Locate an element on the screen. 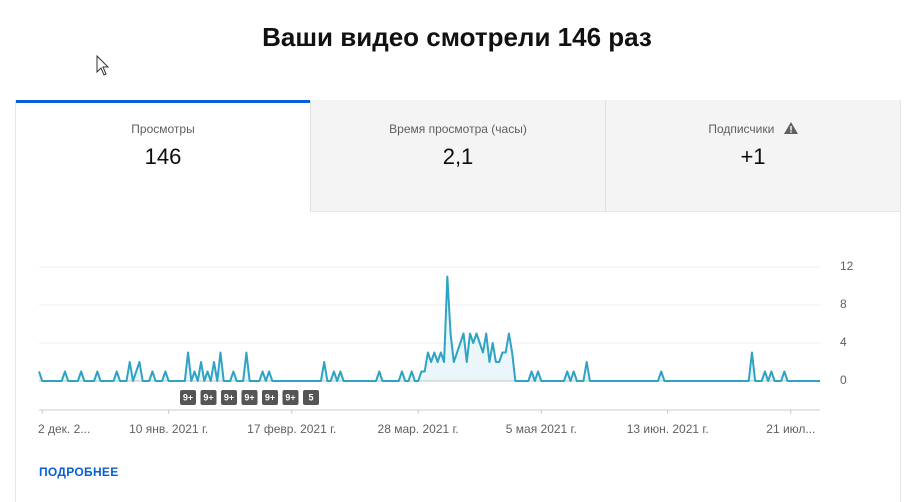 This screenshot has width=914, height=502. y-tick-label: 4 is located at coordinates (843, 342).